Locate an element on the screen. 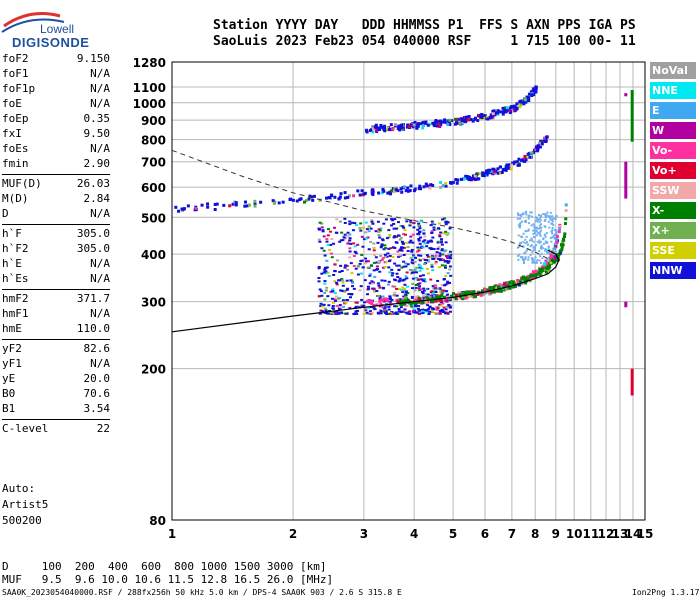  param-row-hf: h`F 305.0 is located at coordinates (84, 234).